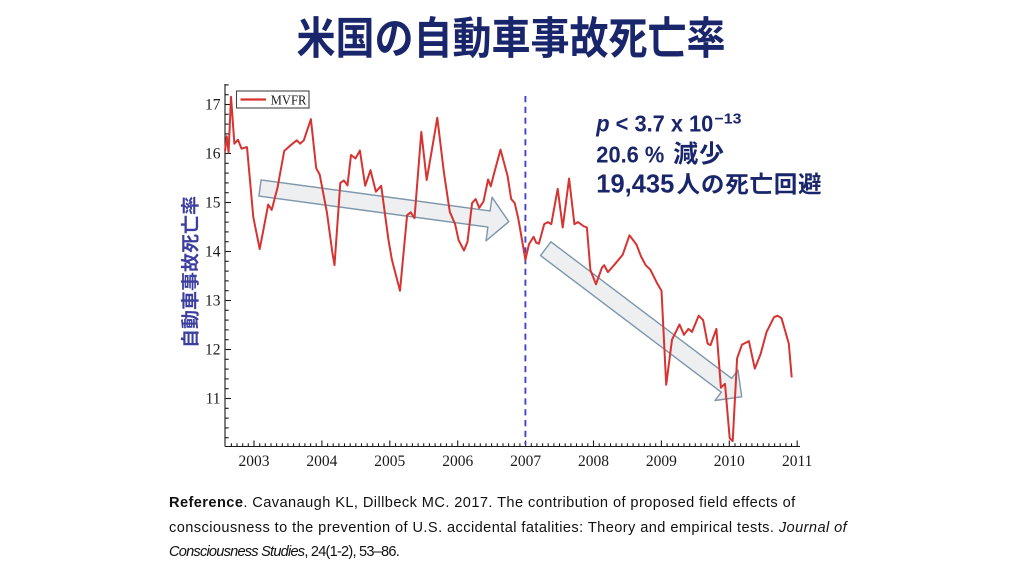 The image size is (1024, 576). What do you see at coordinates (254, 461) in the screenshot?
I see `svg-text: 2003` at bounding box center [254, 461].